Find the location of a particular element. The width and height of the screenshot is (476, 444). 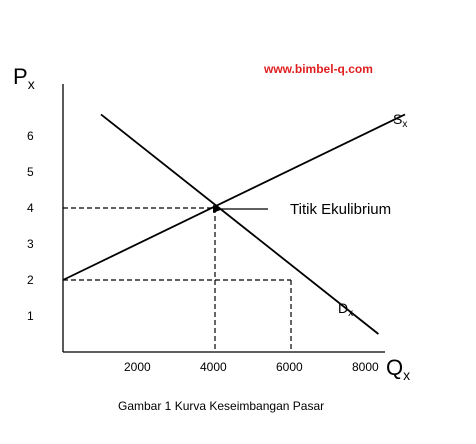

y-axis-title: Px is located at coordinates (24, 78).